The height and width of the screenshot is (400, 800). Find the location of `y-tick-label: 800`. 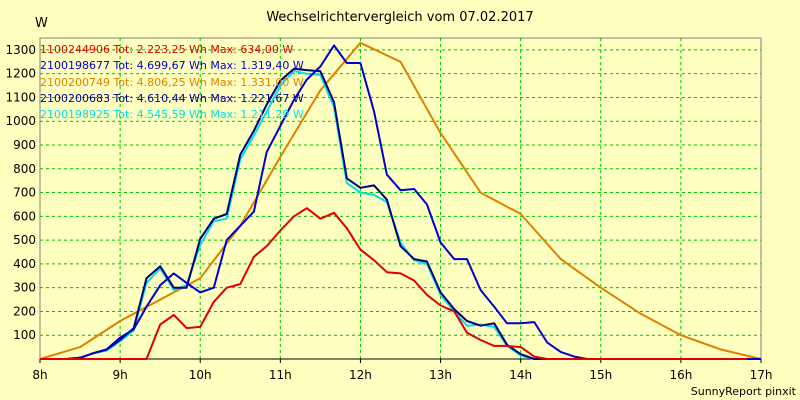

y-tick-label: 800 is located at coordinates (24, 169).